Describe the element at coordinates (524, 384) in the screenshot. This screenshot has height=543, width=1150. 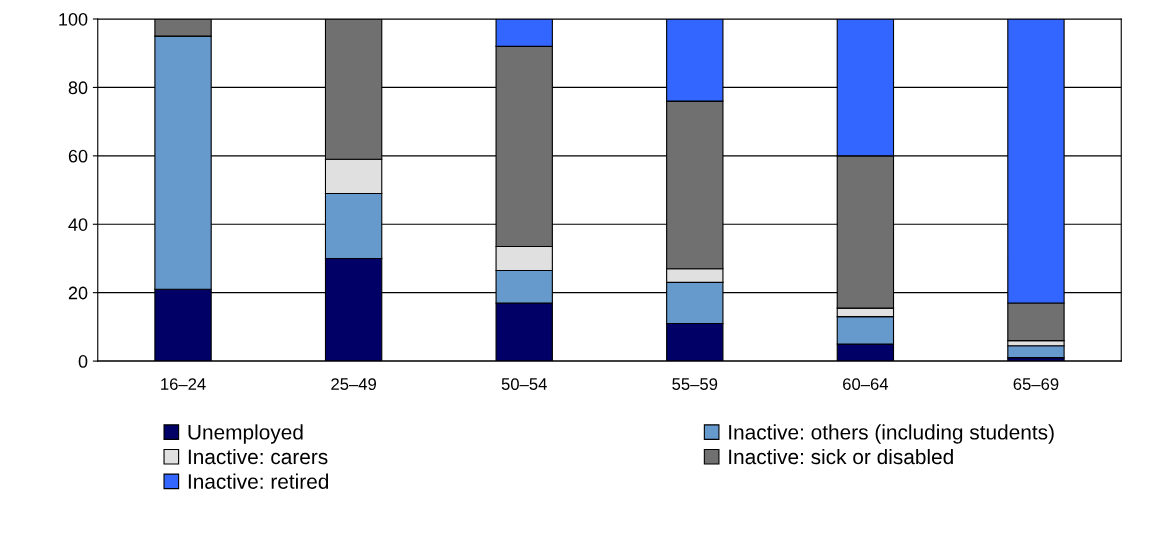
I see `x-tick-label: 50–54` at that location.